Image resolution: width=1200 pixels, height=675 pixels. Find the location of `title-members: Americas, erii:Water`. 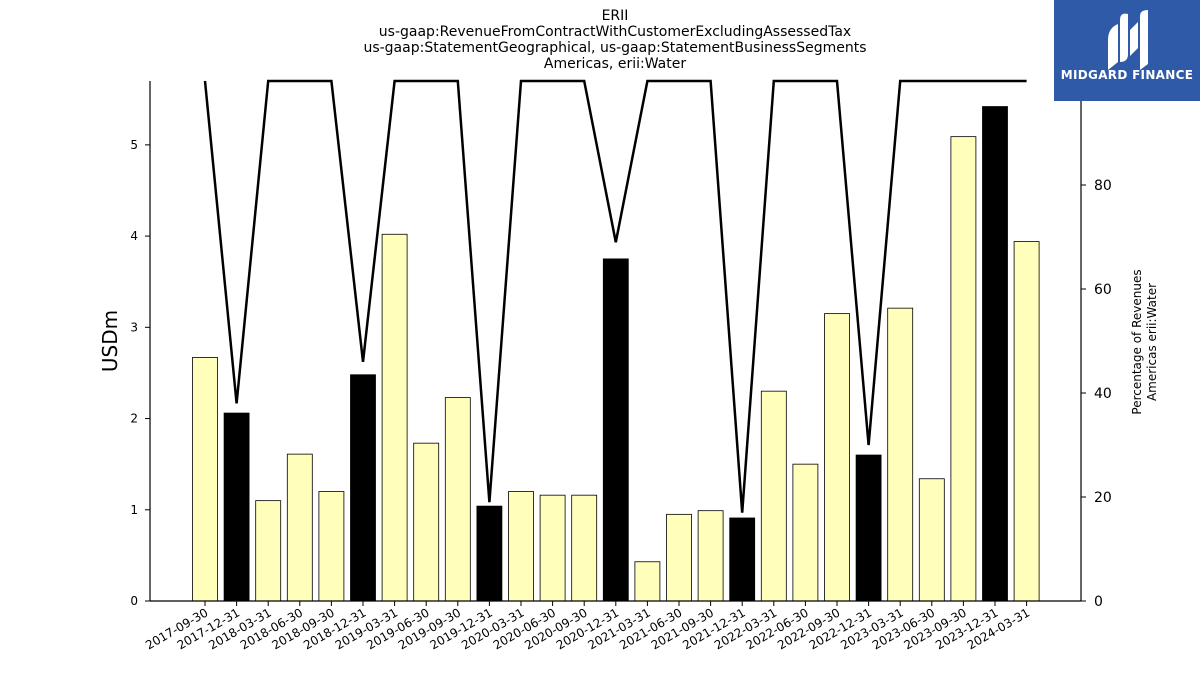

title-members: Americas, erii:Water is located at coordinates (615, 64).